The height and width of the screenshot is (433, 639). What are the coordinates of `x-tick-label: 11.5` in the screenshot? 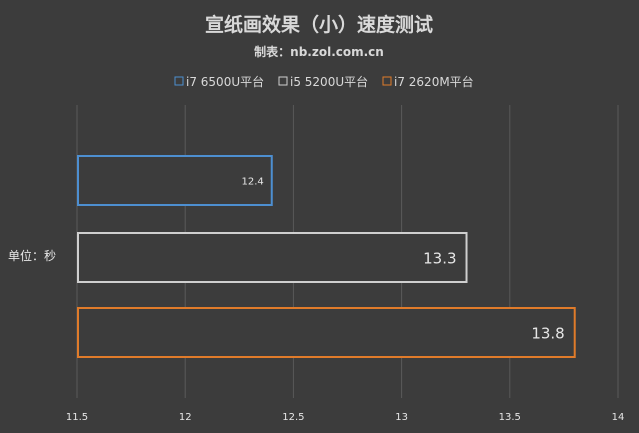 It's located at (77, 417).